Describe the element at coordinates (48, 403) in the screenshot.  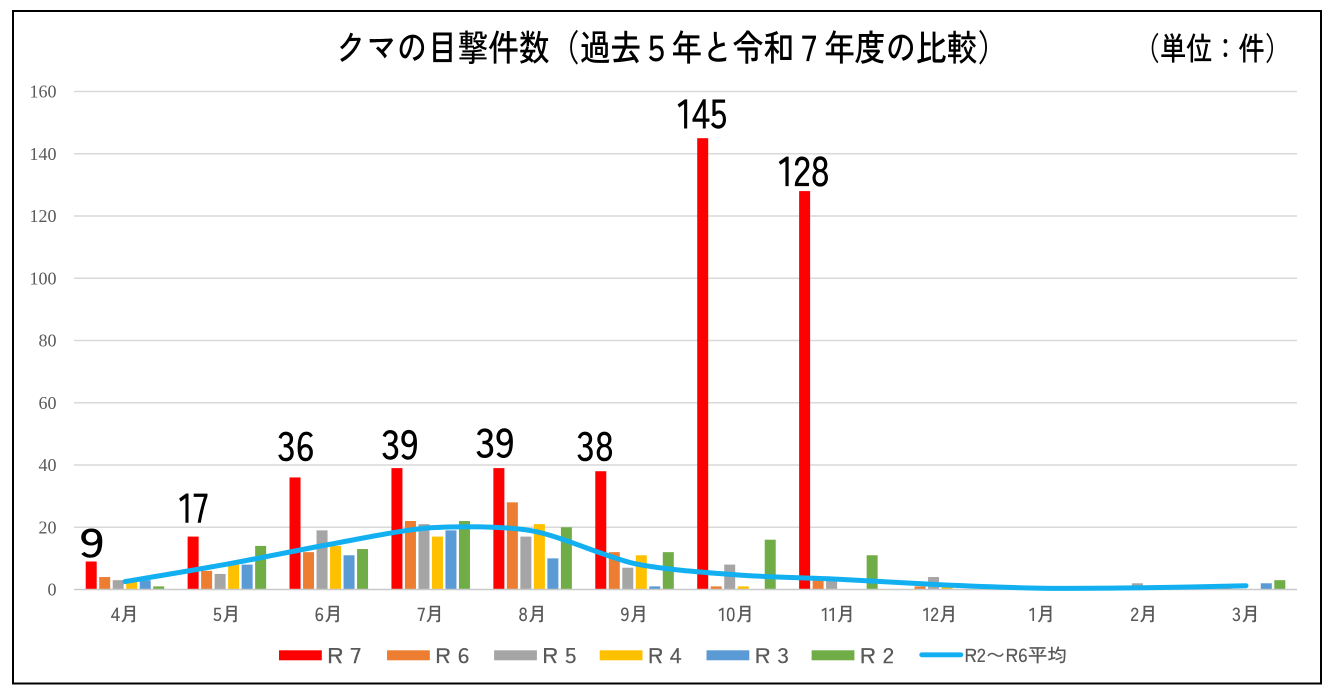
I see `svg-text: 60` at that location.